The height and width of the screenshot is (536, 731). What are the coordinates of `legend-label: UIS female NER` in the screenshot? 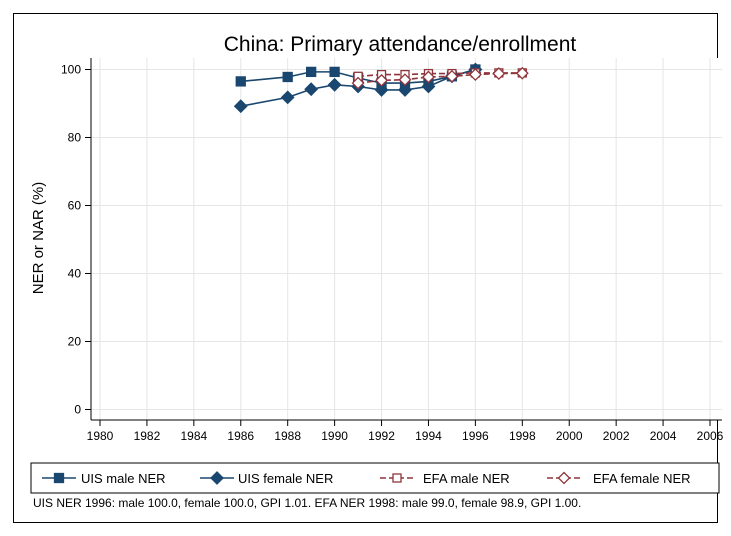 It's located at (285, 478).